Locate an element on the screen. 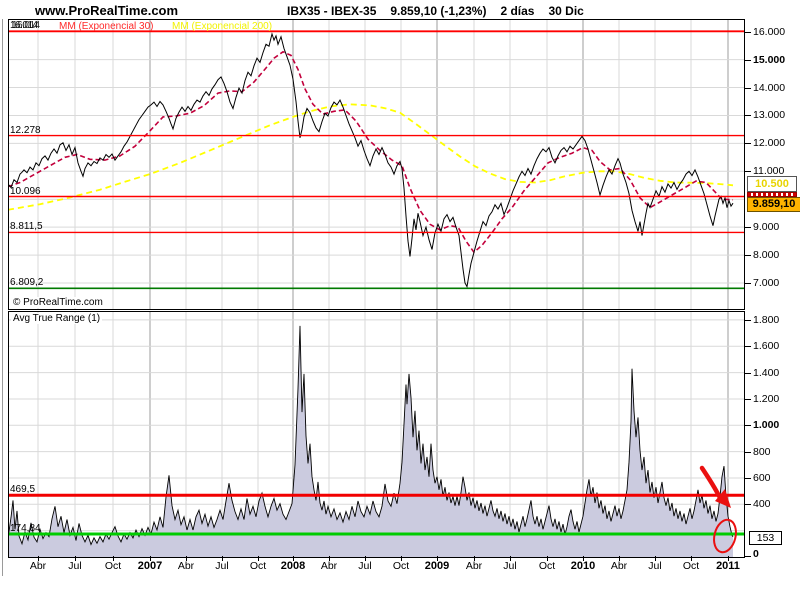 This screenshot has height=600, width=800. ema200-value-badge: 10.500 is located at coordinates (772, 184).